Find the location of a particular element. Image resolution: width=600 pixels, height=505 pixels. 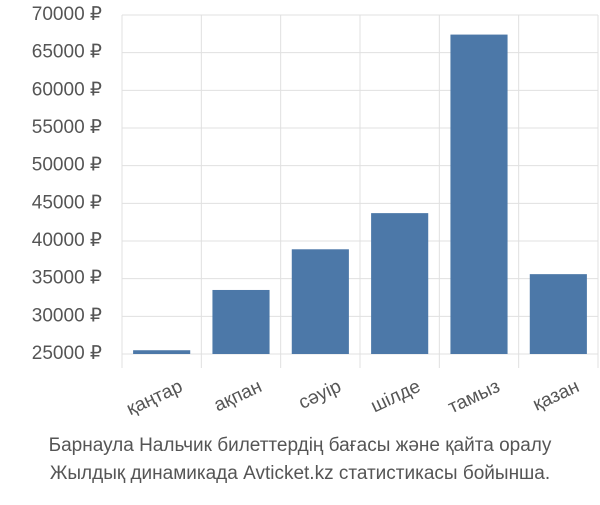

x-tick-label: қаңтар is located at coordinates (155, 398).